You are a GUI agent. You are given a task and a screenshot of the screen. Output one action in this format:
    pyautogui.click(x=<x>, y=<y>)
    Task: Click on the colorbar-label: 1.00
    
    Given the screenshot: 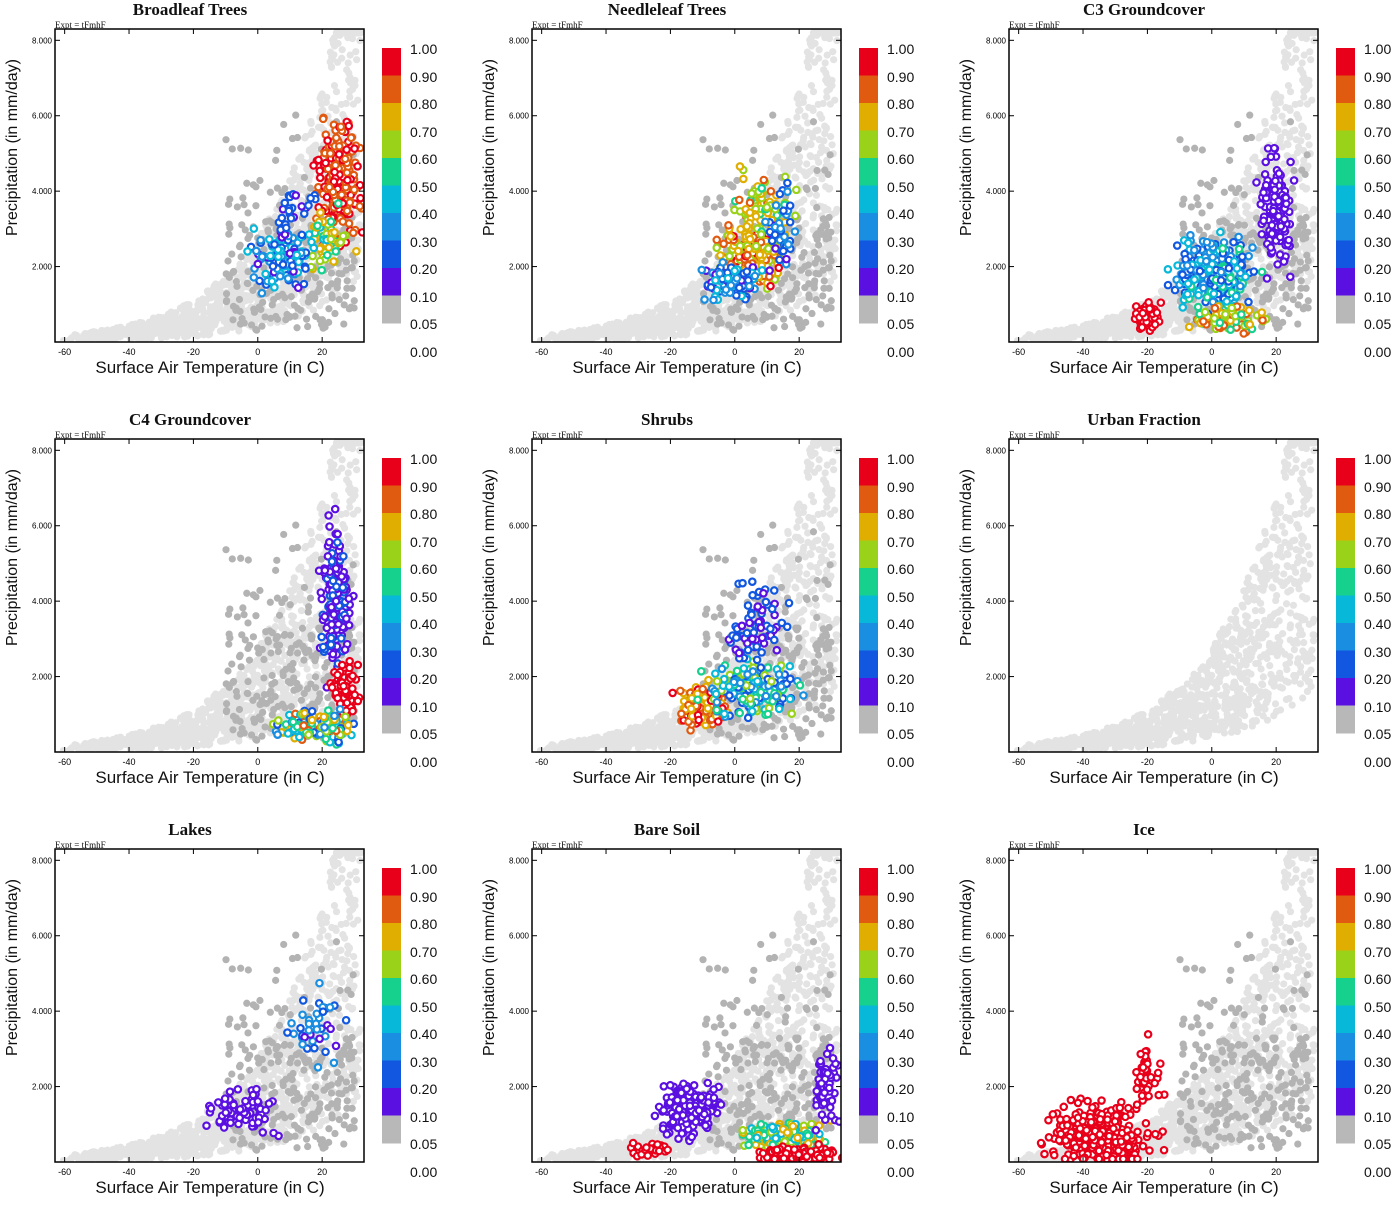 What is the action you would take?
    pyautogui.click(x=912, y=49)
    